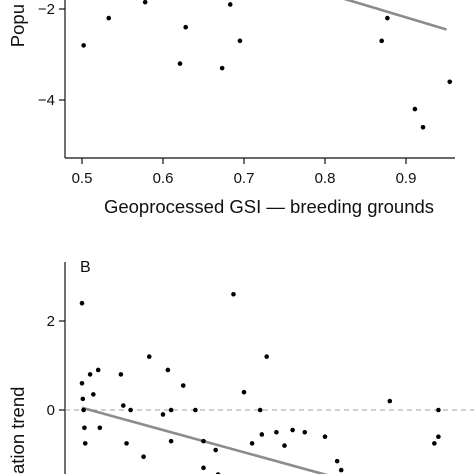 The height and width of the screenshot is (474, 474). Describe the element at coordinates (82, 178) in the screenshot. I see `panel-a-x-tick-label: 0.5` at that location.